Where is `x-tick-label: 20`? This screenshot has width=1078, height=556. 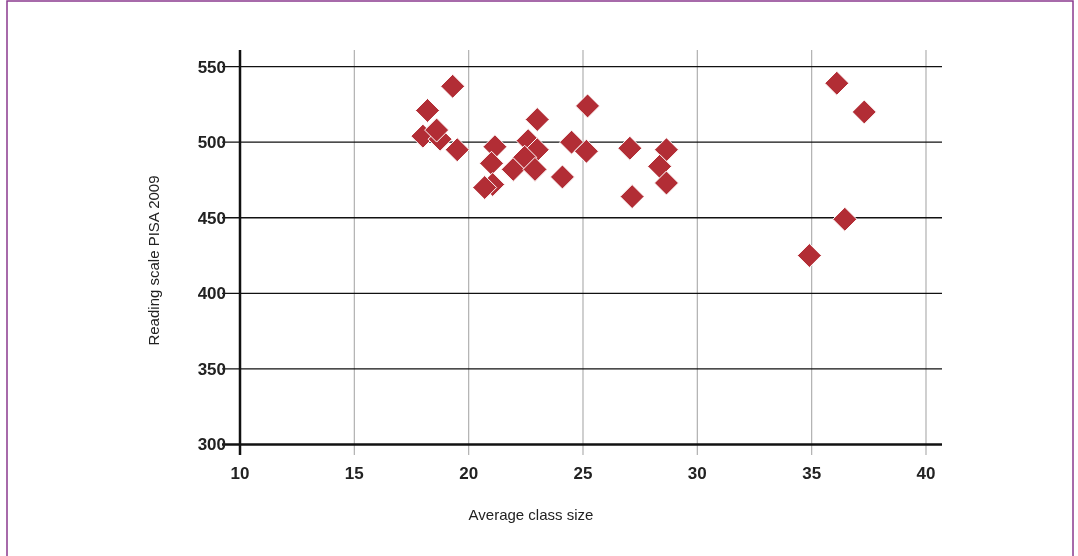 x-tick-label: 20 is located at coordinates (469, 473).